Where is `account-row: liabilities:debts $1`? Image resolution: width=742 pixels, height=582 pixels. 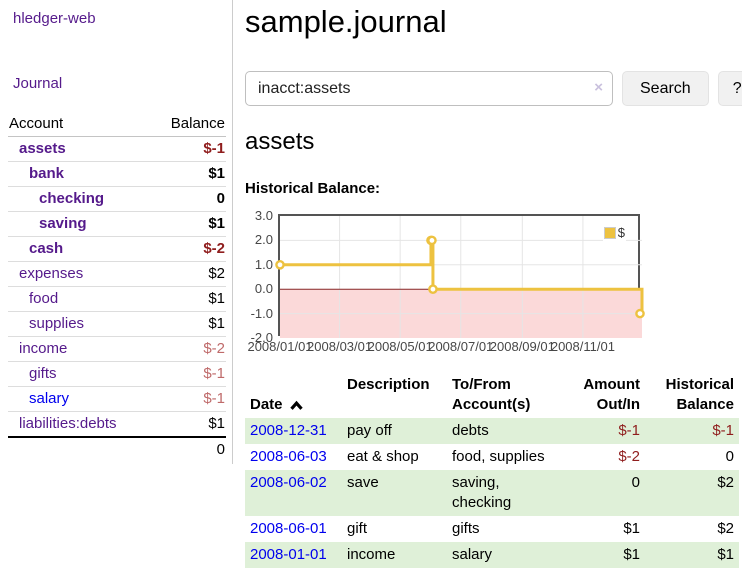
account-row: liabilities:debts $1 is located at coordinates (117, 424).